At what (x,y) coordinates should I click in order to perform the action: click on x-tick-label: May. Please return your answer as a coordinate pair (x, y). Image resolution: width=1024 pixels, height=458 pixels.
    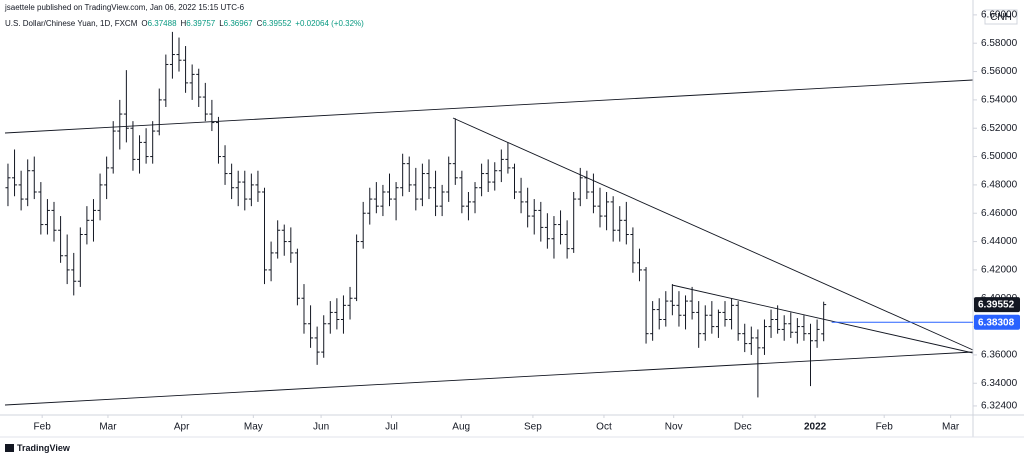
    Looking at the image, I should click on (253, 427).